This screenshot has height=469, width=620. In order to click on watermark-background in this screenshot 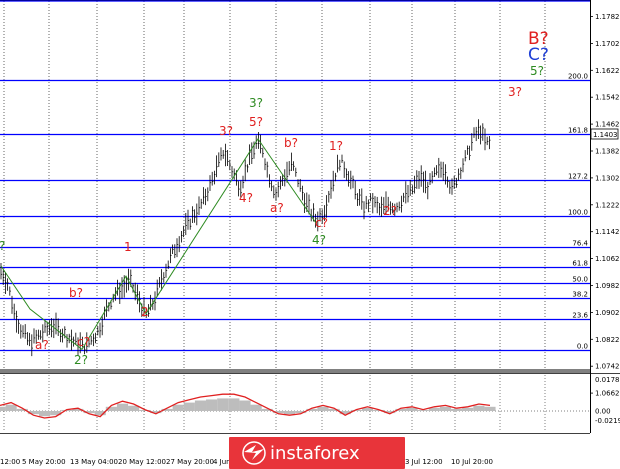, I will do `click(317, 453)`.